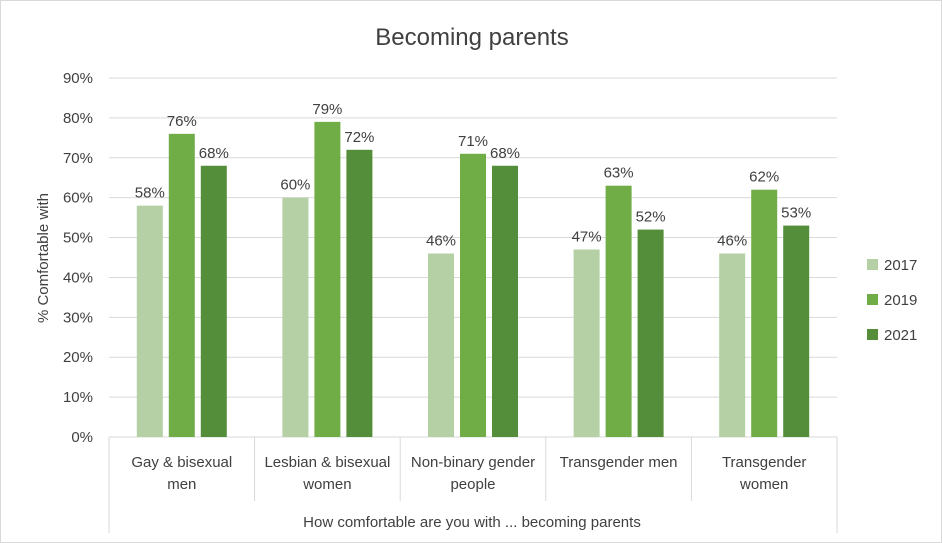  What do you see at coordinates (78, 198) in the screenshot?
I see `y-tick-label: 60%` at bounding box center [78, 198].